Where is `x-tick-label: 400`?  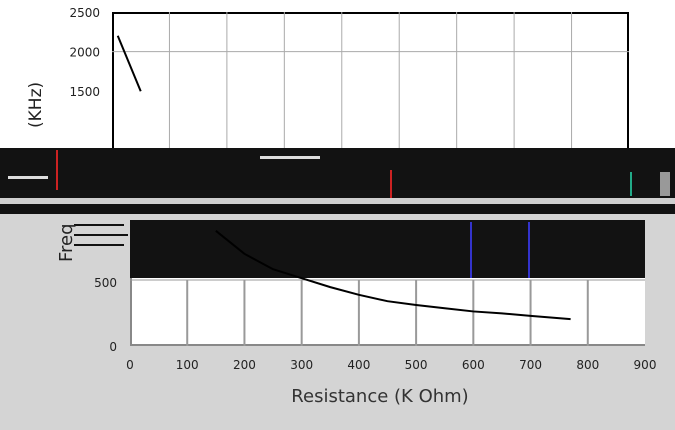
x-tick-label: 400 is located at coordinates (358, 365).